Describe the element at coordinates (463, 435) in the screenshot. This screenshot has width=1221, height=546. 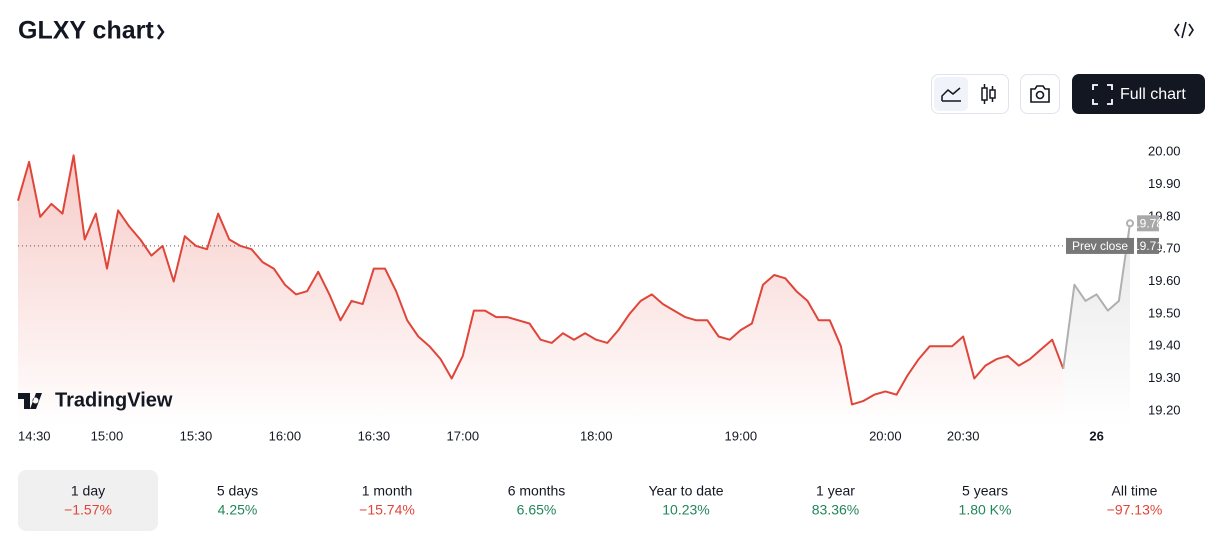
I see `x-tick-label: 17:00` at that location.